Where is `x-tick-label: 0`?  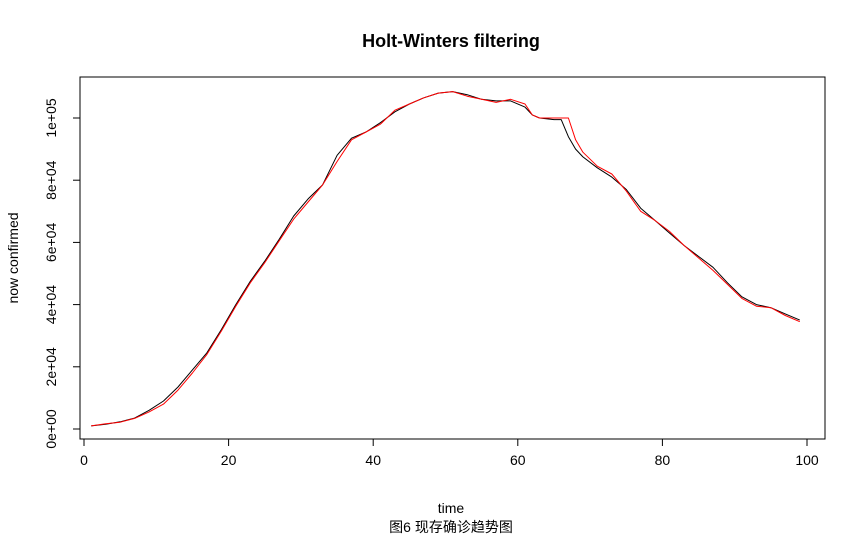 x-tick-label: 0 is located at coordinates (84, 460).